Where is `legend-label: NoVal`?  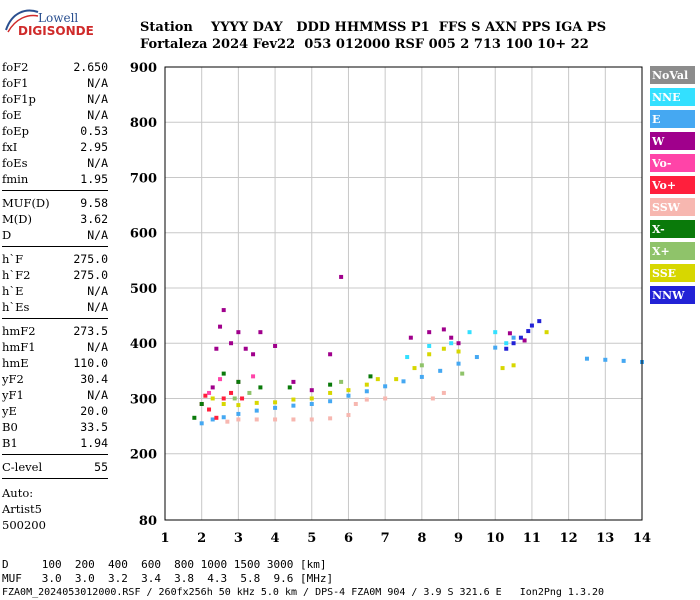
legend-label: NoVal is located at coordinates (670, 75).